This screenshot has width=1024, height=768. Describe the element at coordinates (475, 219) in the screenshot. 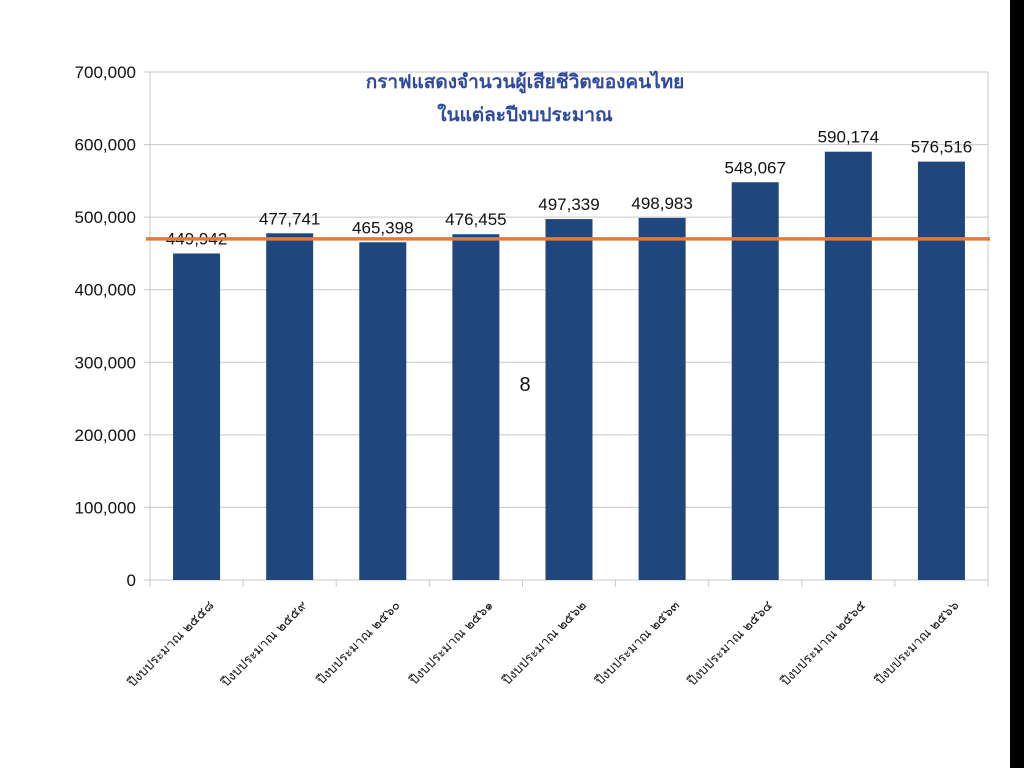

I see `data-label: 476,455` at that location.